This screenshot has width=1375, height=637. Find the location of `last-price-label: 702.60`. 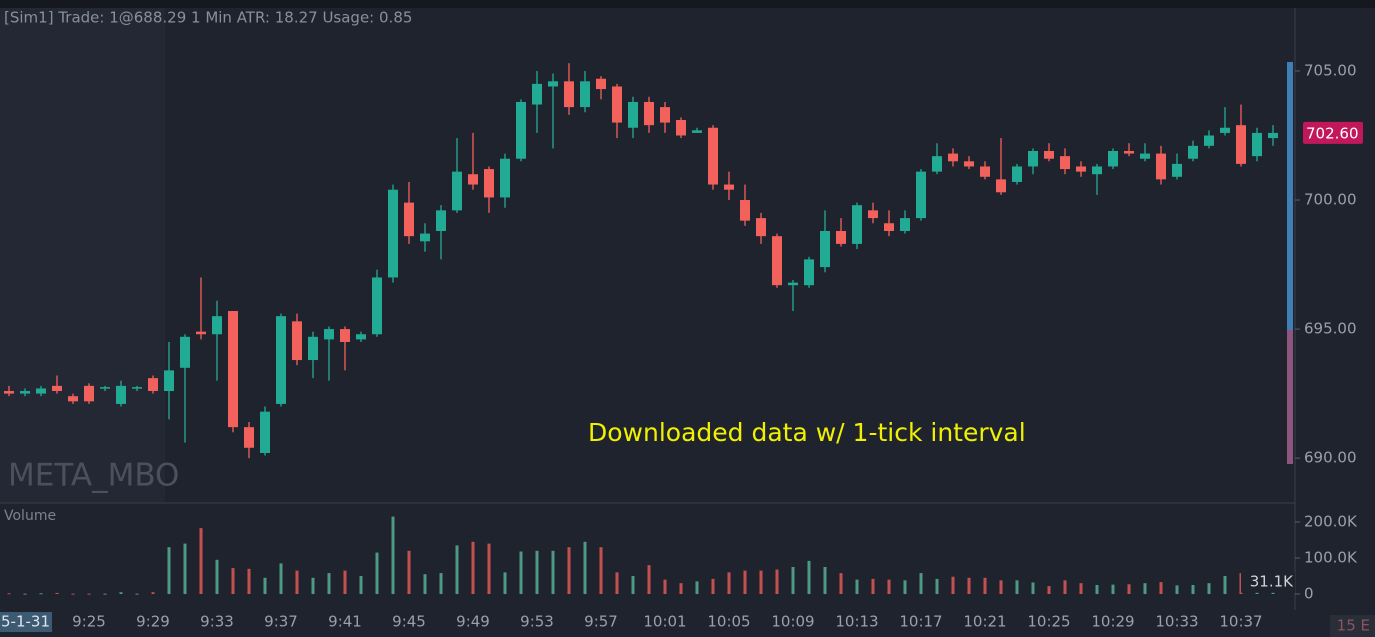

last-price-label: 702.60 is located at coordinates (1332, 133).